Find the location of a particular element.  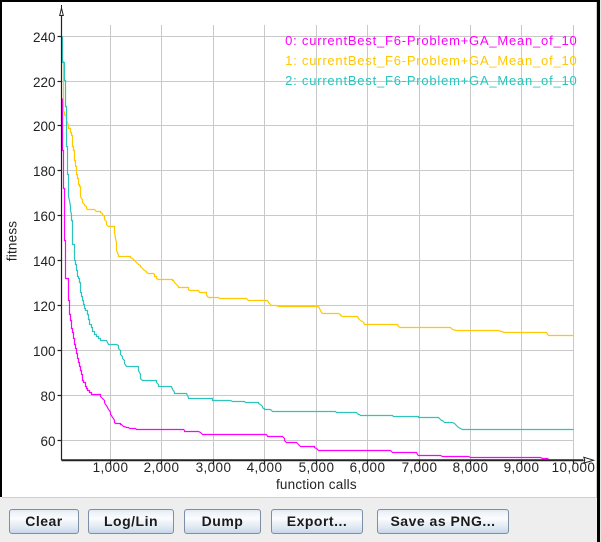

svg-text: 10,000 is located at coordinates (574, 467).